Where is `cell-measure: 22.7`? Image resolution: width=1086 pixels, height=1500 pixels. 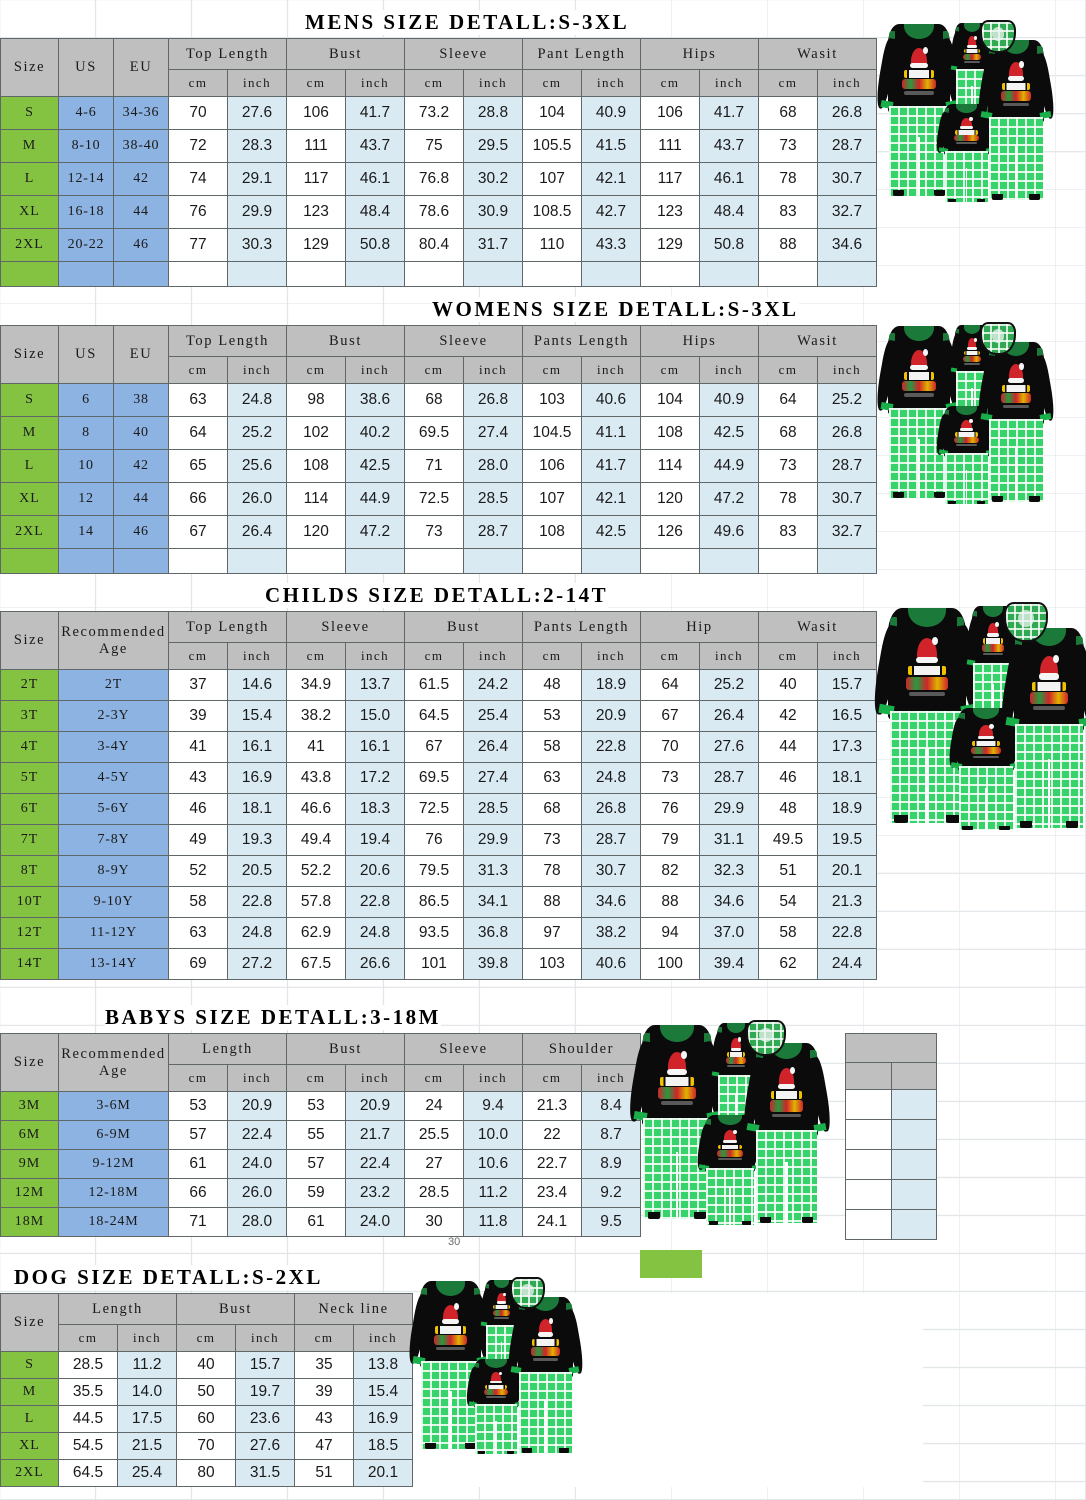
cell-measure: 22.7 is located at coordinates (552, 1164).